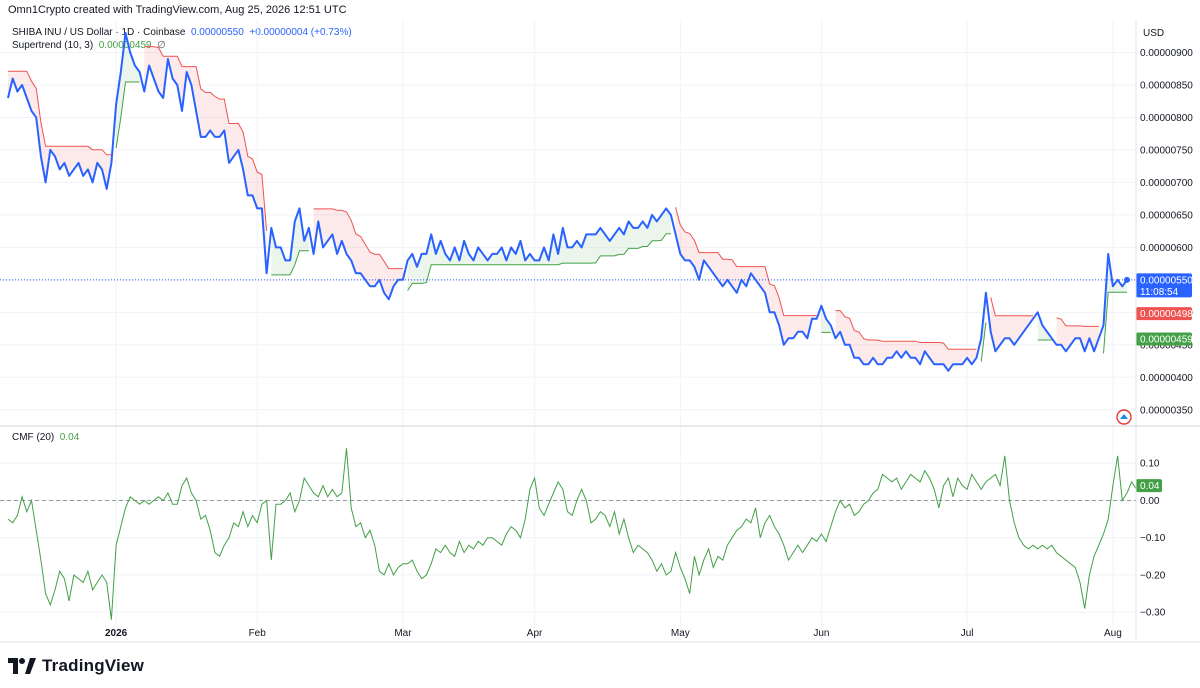 This screenshot has width=1200, height=688. I want to click on y-tick-label: 0.00000400, so click(1166, 378).